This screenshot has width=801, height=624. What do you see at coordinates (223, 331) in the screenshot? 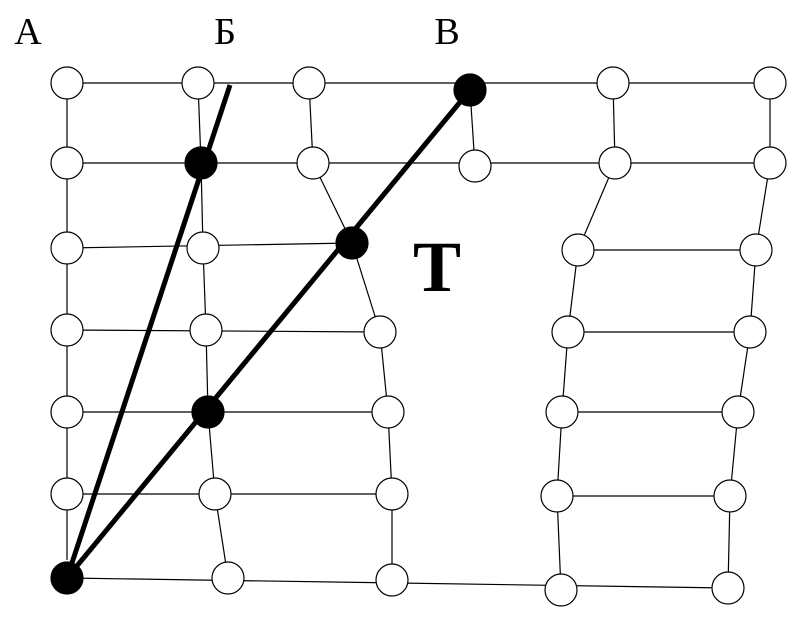
I see `edge` at bounding box center [223, 331].